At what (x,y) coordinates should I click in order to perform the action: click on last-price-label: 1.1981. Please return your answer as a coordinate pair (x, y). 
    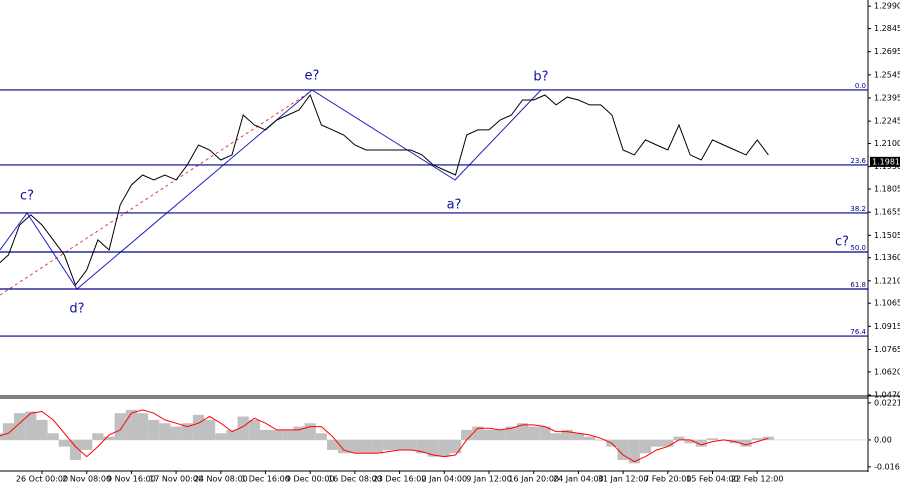
    Looking at the image, I should click on (886, 161).